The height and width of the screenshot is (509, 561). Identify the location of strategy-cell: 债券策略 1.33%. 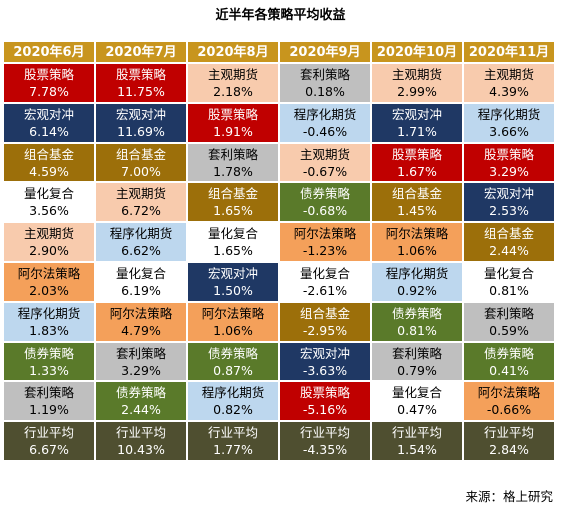
(49, 361).